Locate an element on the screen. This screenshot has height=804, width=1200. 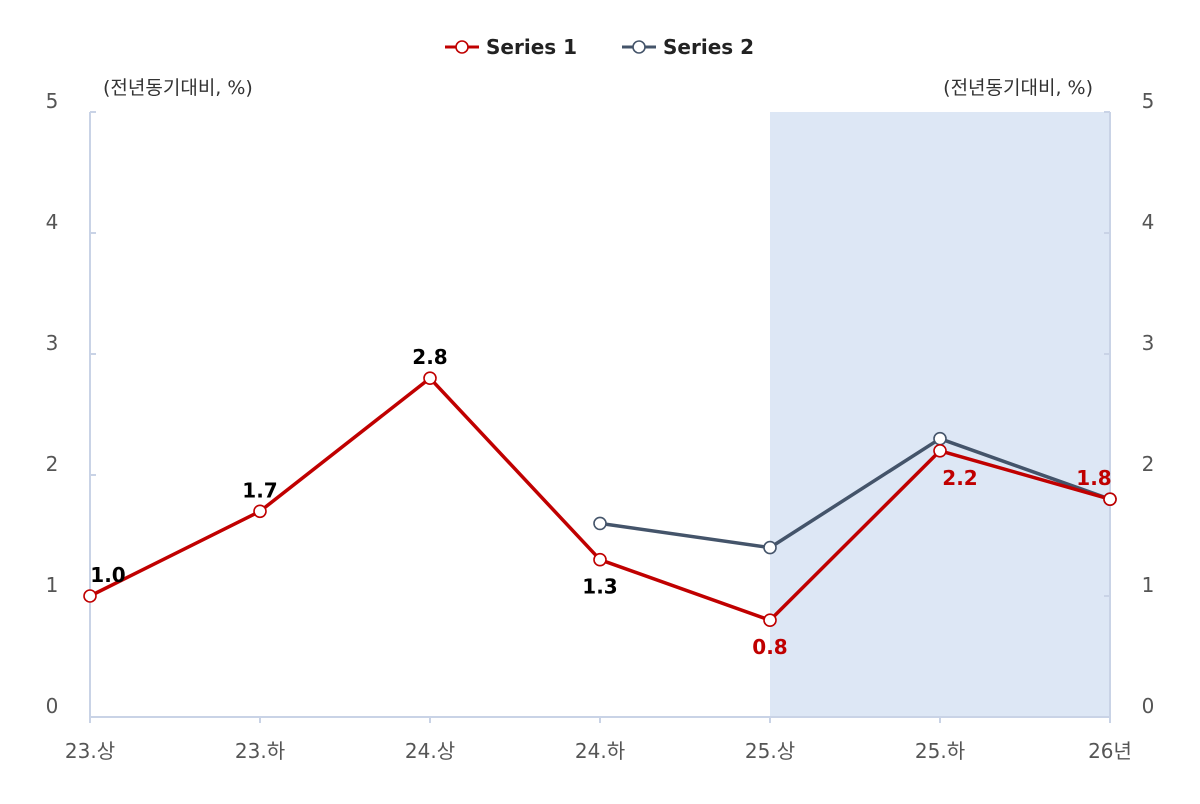
series-1-data-label: 1.0 is located at coordinates (107, 575).